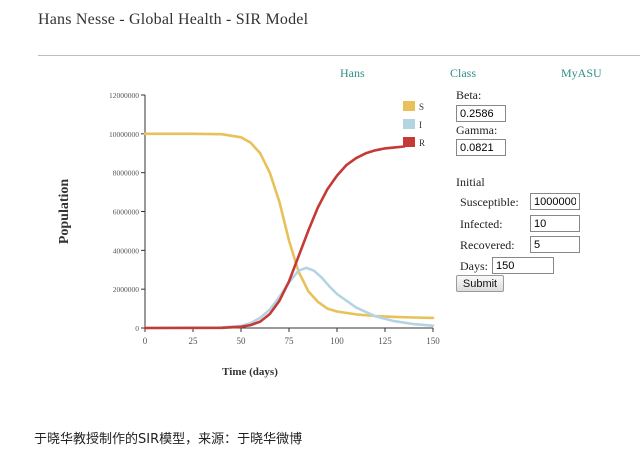 This screenshot has height=451, width=640. I want to click on y-tick-label: 2000000, so click(126, 289).